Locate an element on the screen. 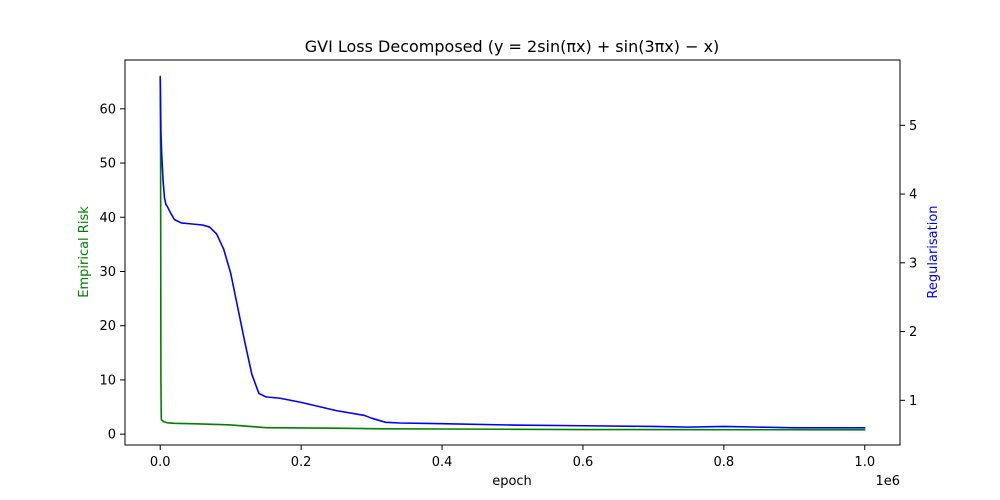  y-right-tick-label: 2 is located at coordinates (913, 332).